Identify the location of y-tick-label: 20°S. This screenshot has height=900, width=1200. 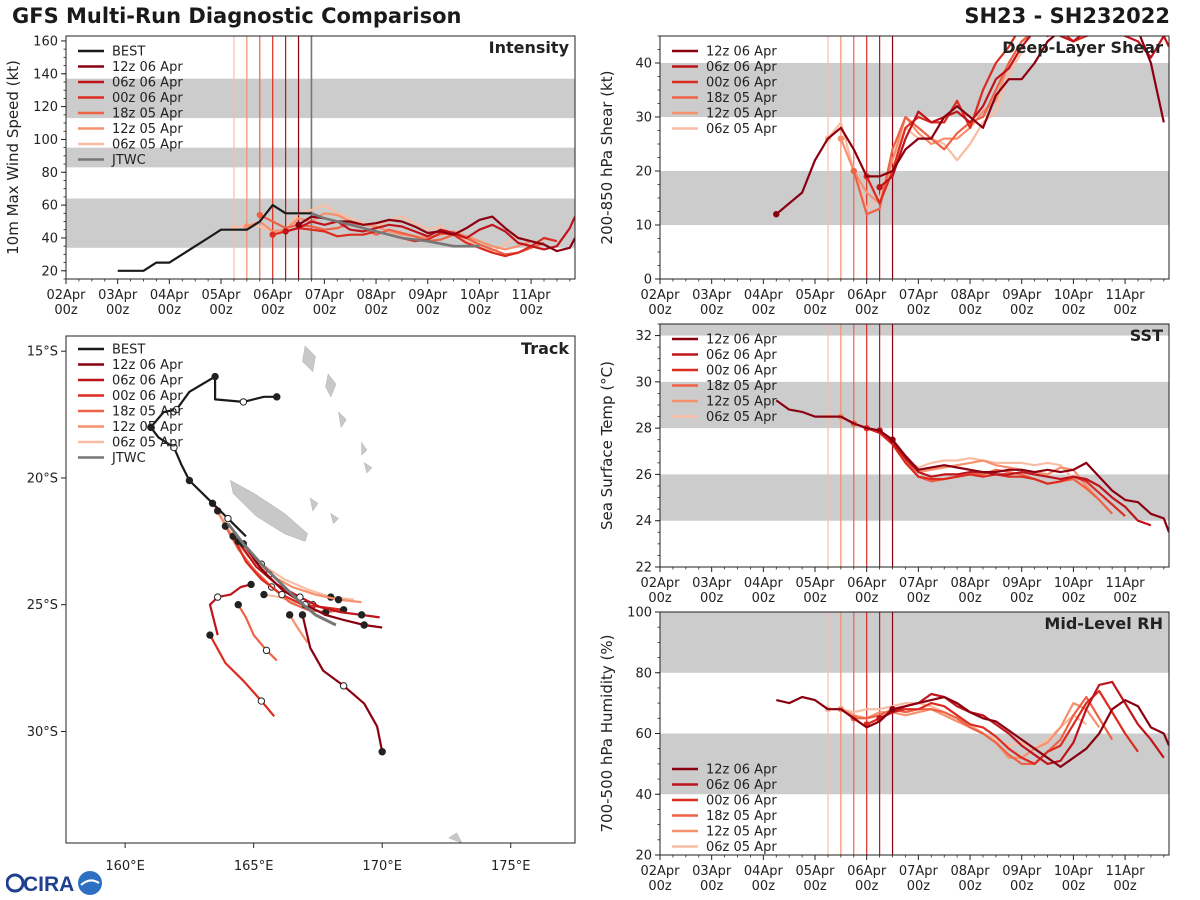
(42, 478).